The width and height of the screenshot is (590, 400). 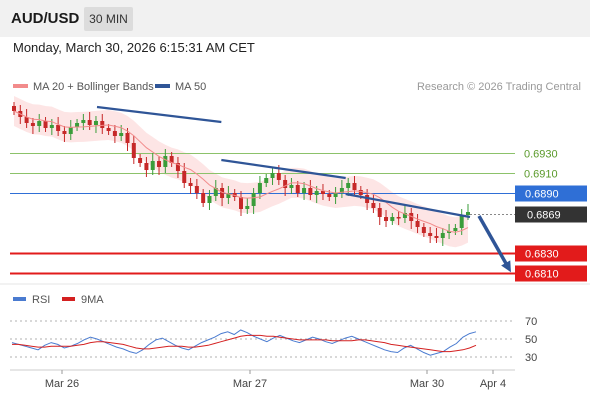 What do you see at coordinates (93, 87) in the screenshot?
I see `ma20-legend-label: MA 20 + Bollinger Bands` at bounding box center [93, 87].